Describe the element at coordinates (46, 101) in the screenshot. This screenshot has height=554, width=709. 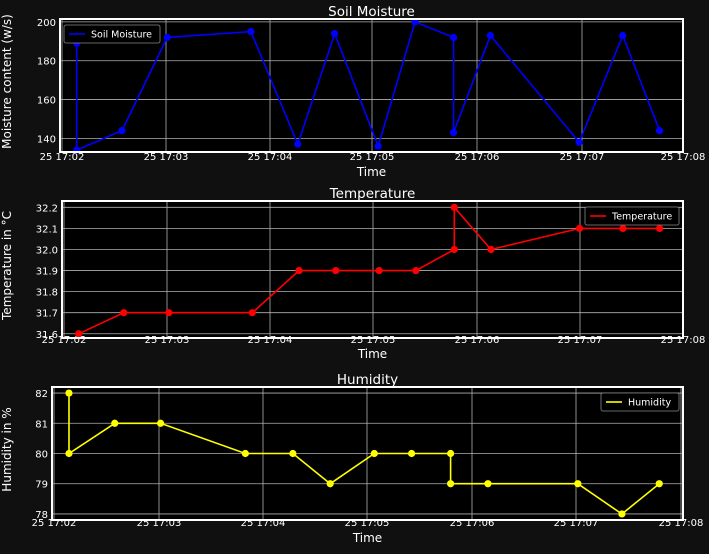
I see `y-tick-label: 160` at that location.